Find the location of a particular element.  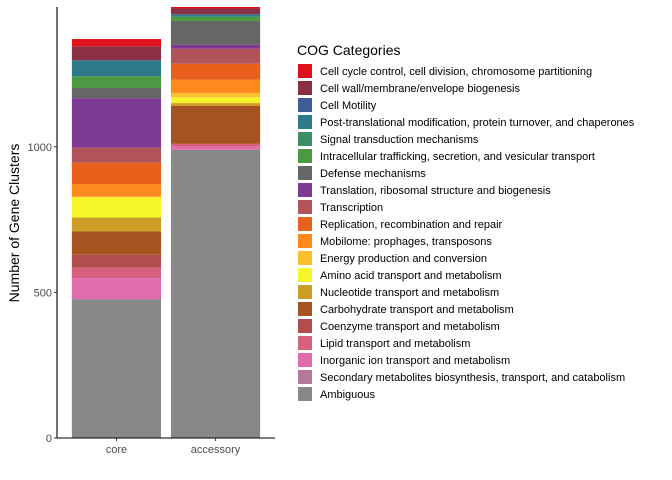

legend-label: Defense mechanisms is located at coordinates (373, 174).